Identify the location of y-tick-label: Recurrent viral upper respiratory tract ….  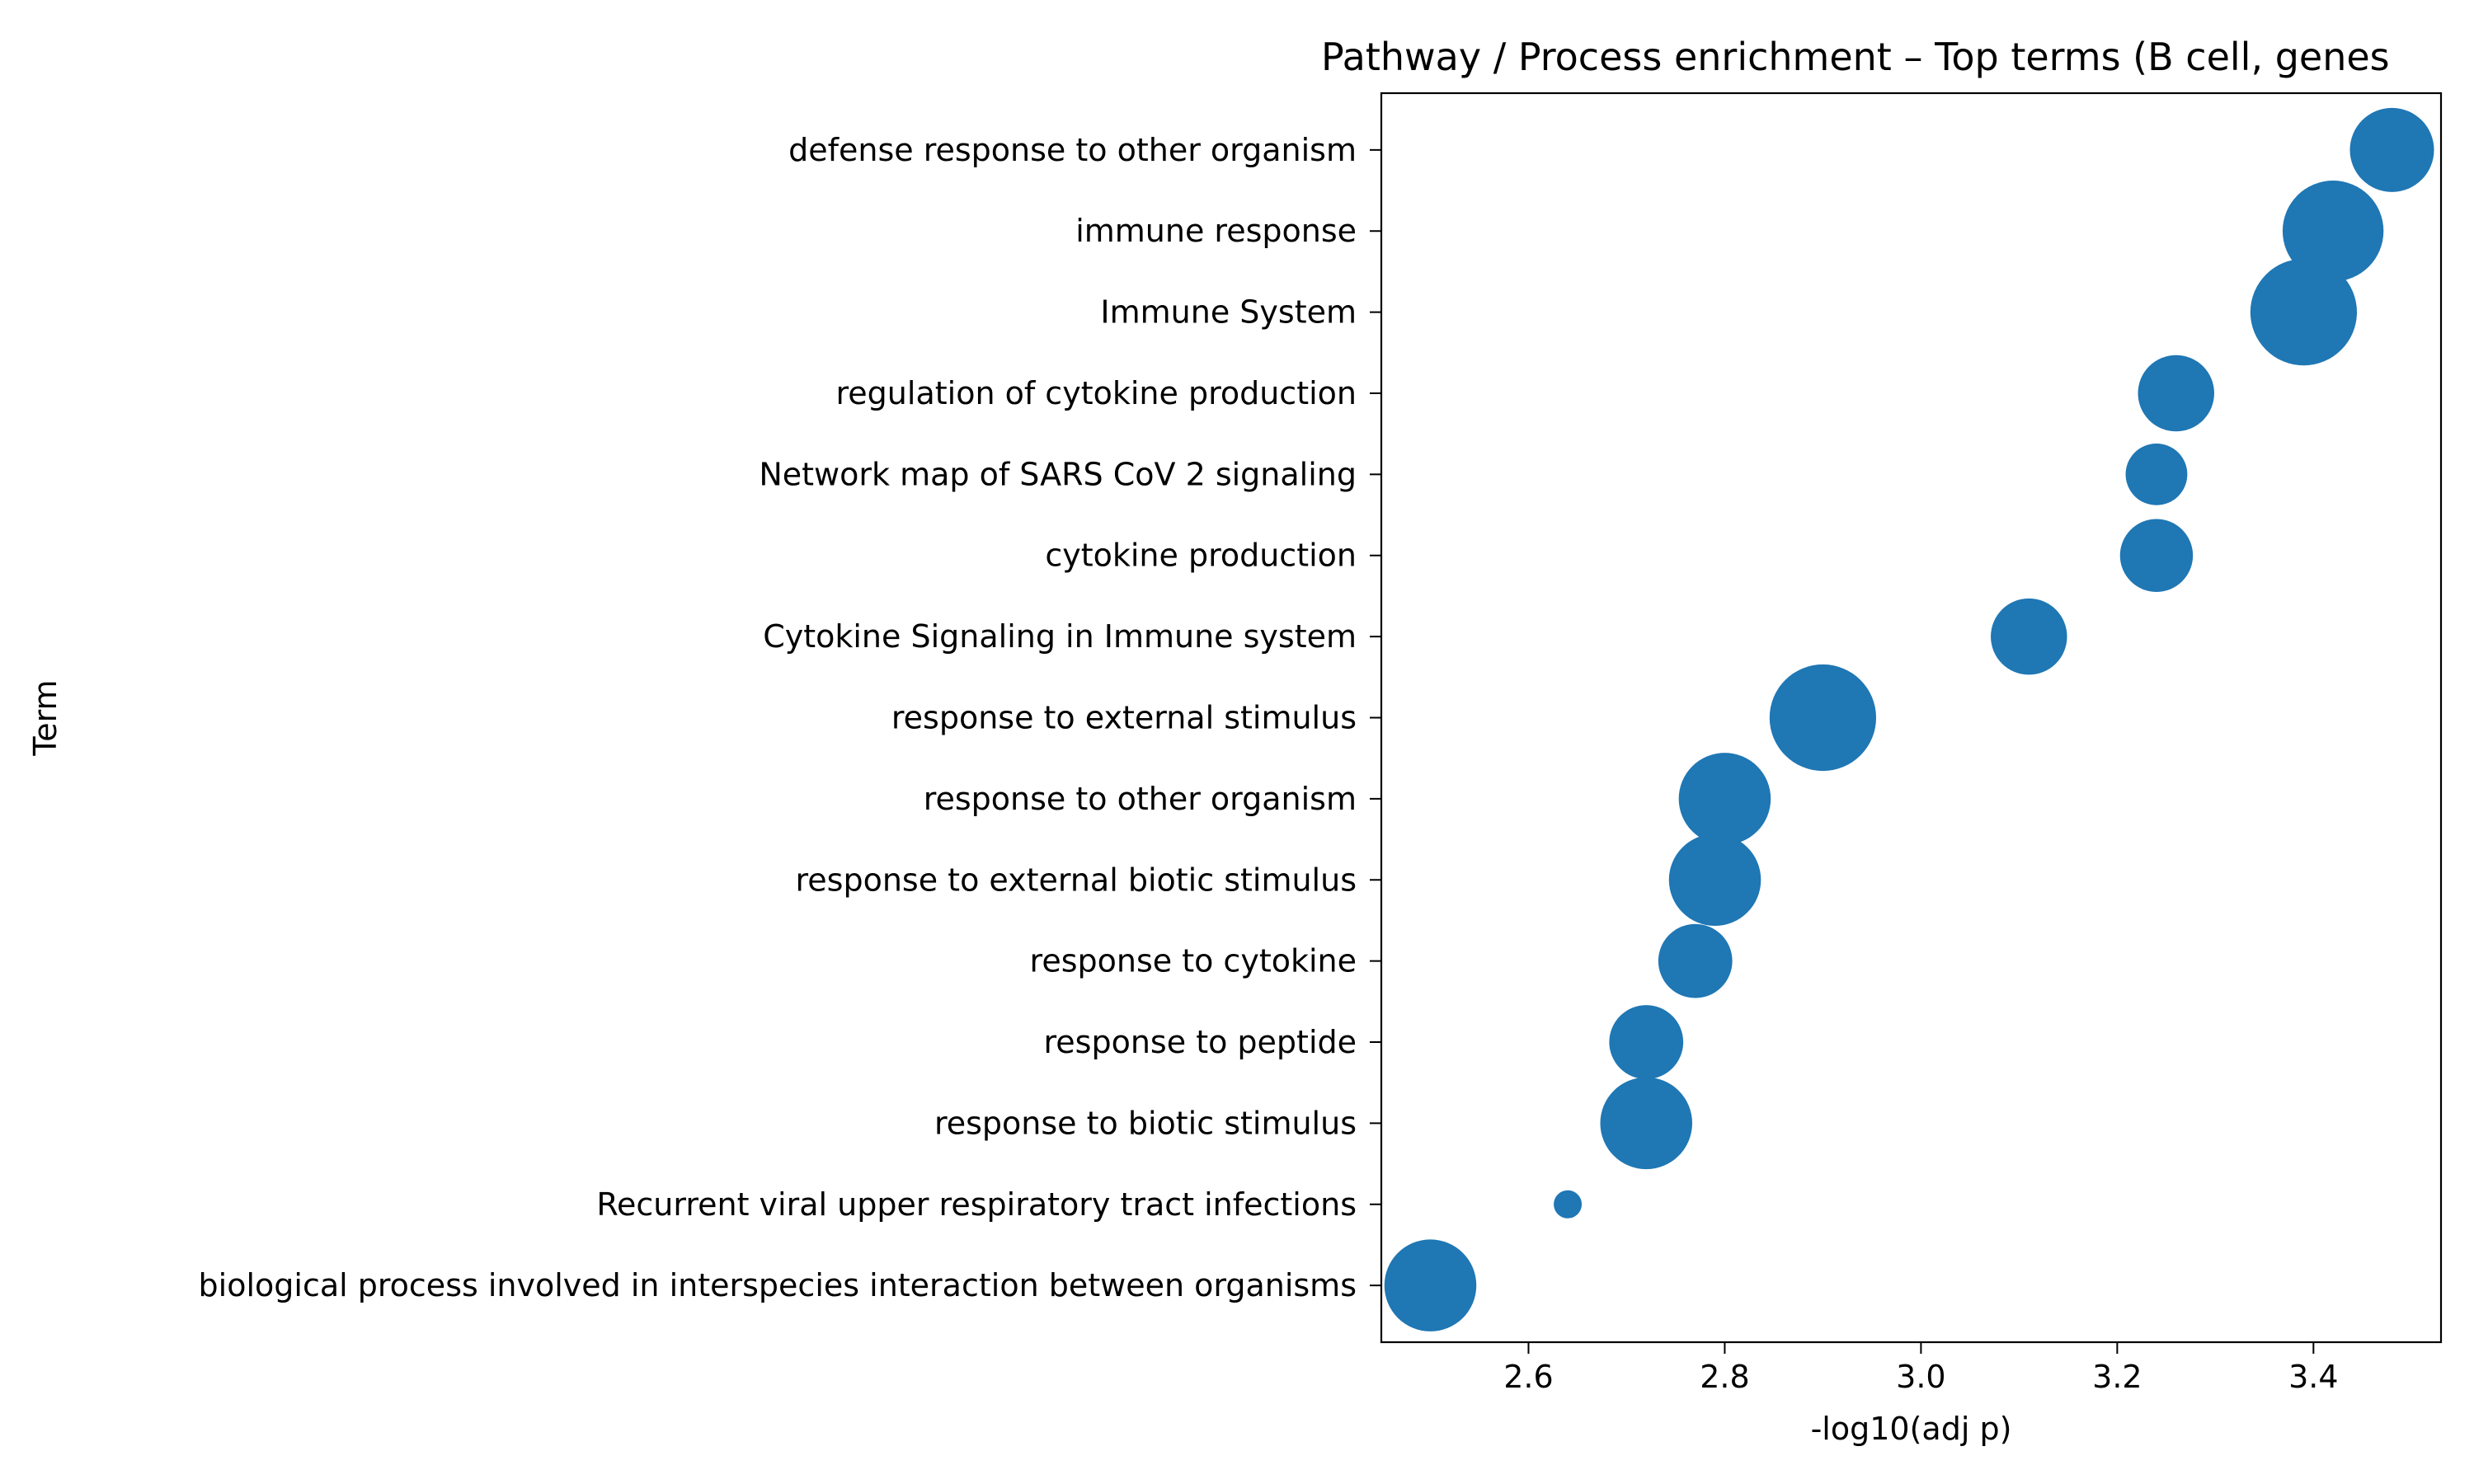
(976, 1204).